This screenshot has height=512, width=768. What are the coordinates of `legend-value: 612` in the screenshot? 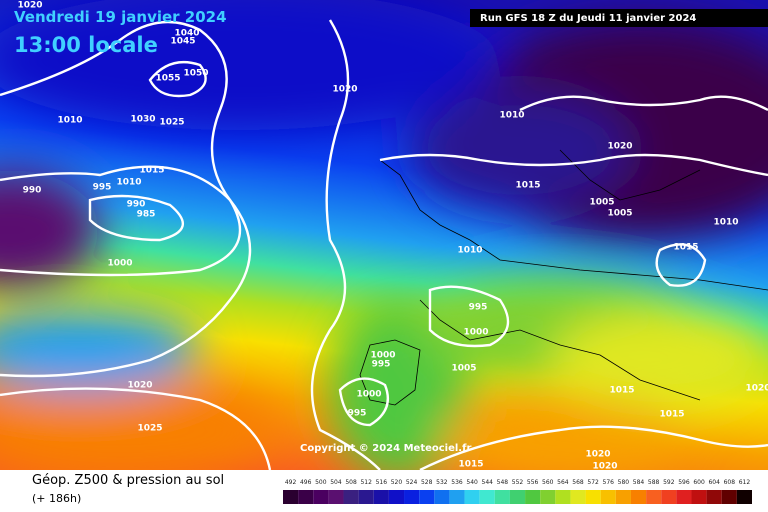 It's located at (745, 482).